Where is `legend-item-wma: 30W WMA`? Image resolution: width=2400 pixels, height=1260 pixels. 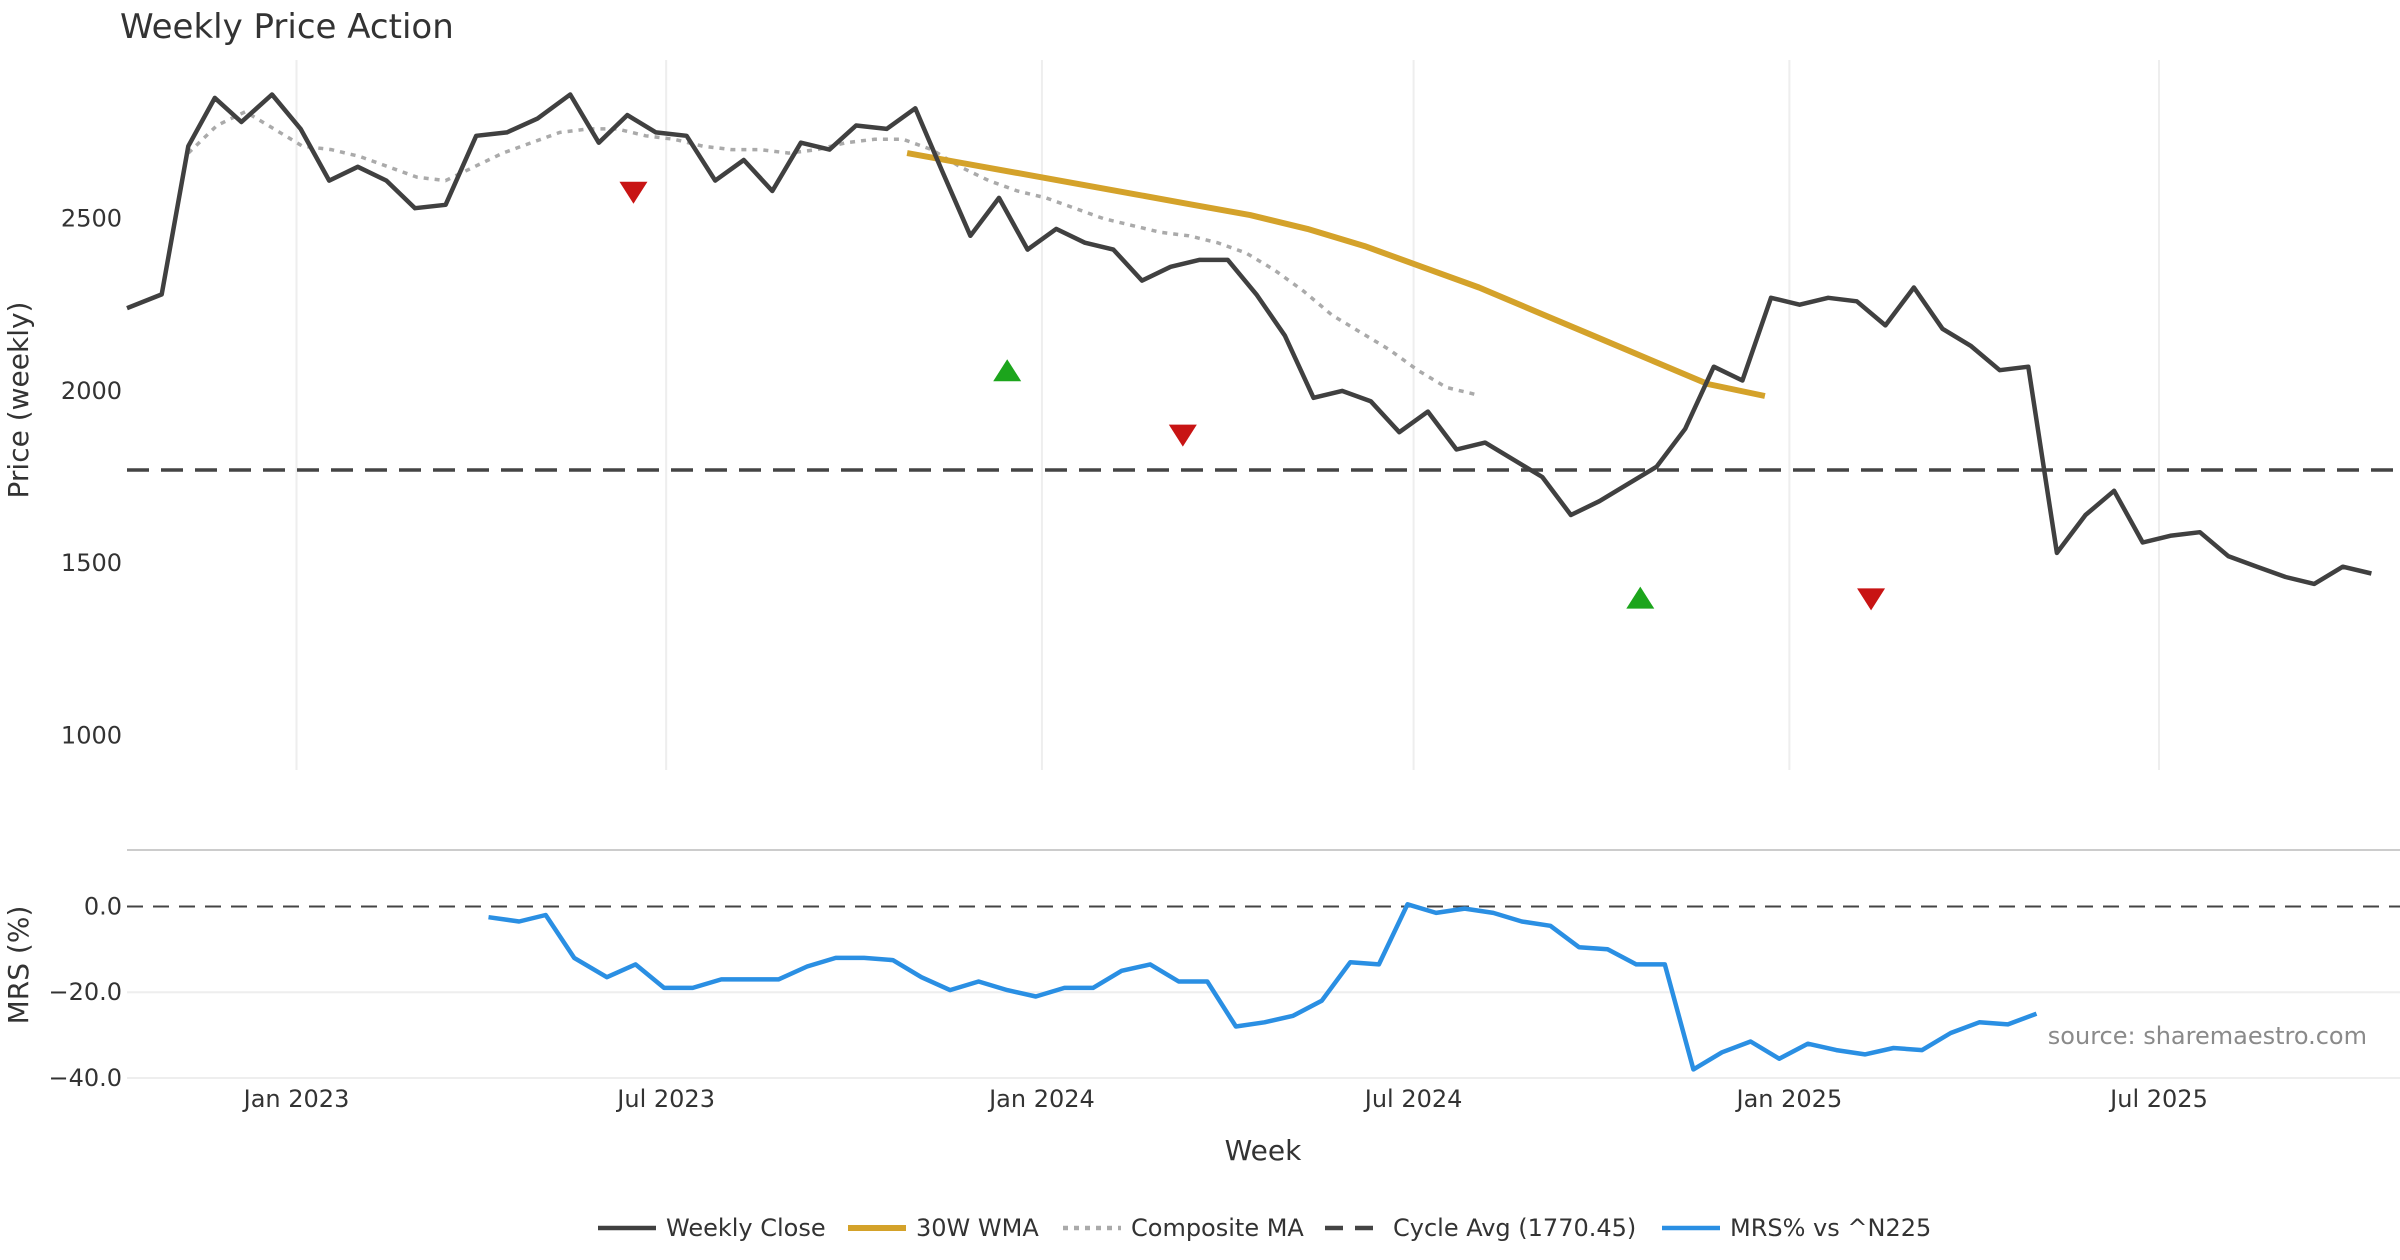
legend-item-wma: 30W WMA is located at coordinates (943, 1228).